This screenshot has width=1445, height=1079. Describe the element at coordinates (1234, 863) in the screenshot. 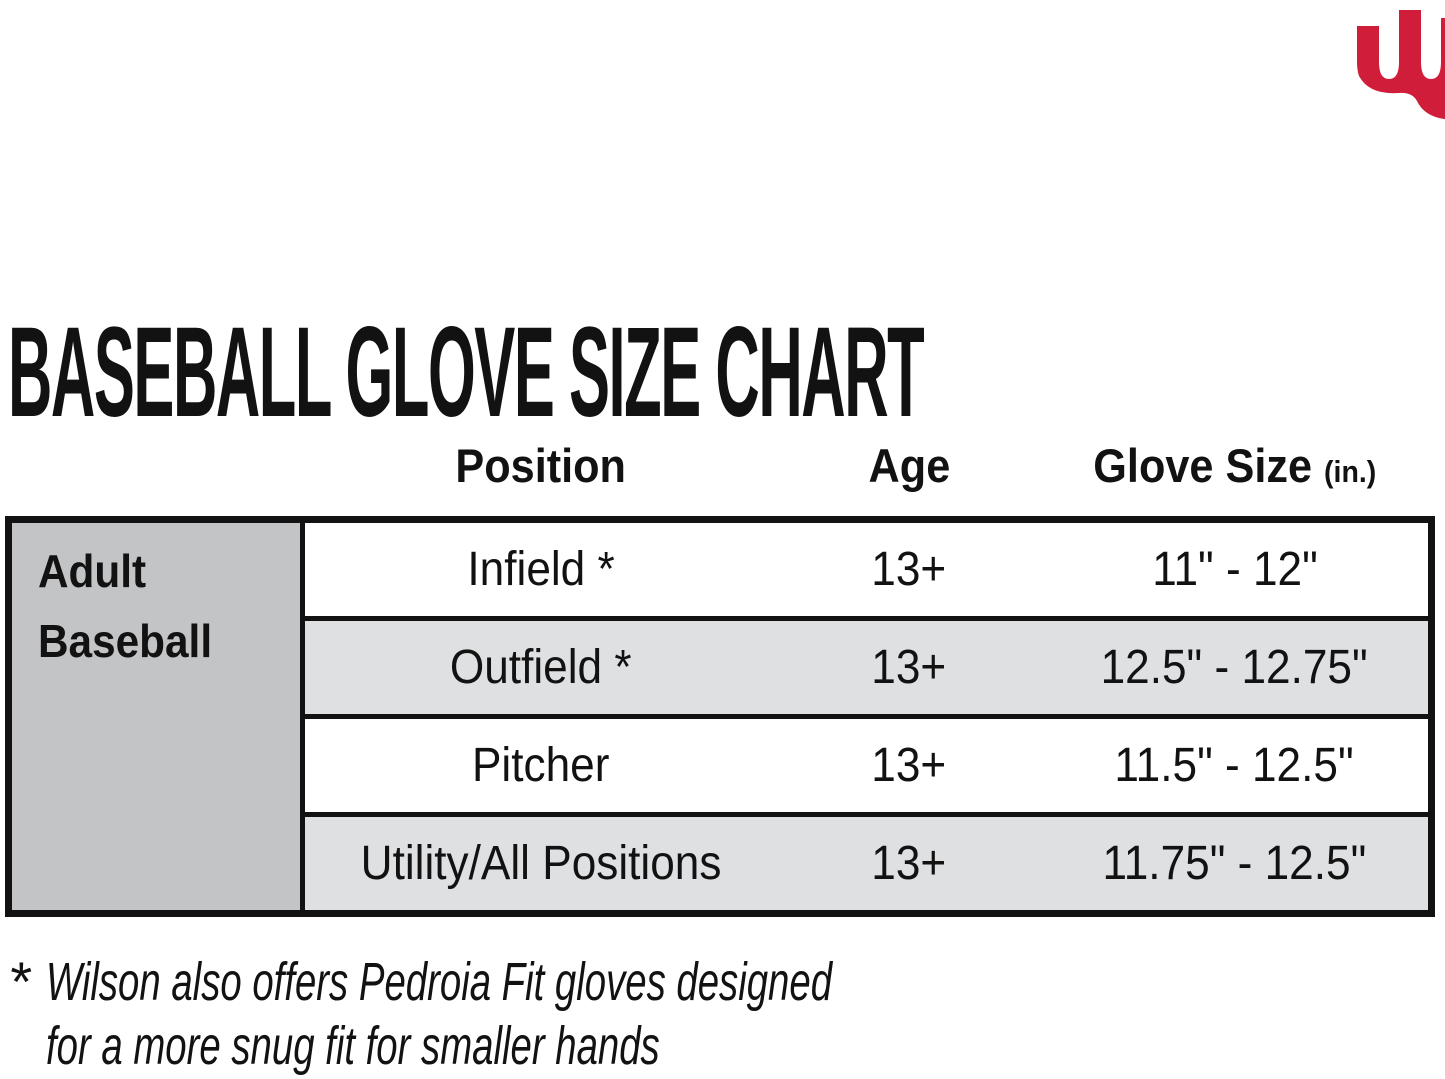

I see `cell-glove-size: 11.75" - 12.5"` at that location.